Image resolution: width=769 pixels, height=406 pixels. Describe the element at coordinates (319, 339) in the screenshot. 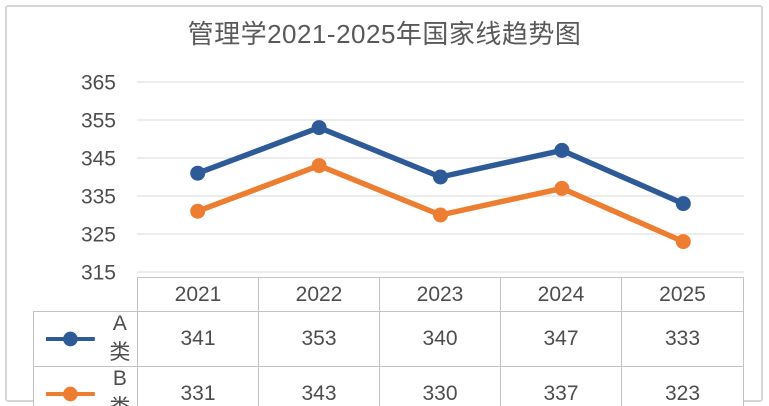

I see `value-cell: 353` at that location.